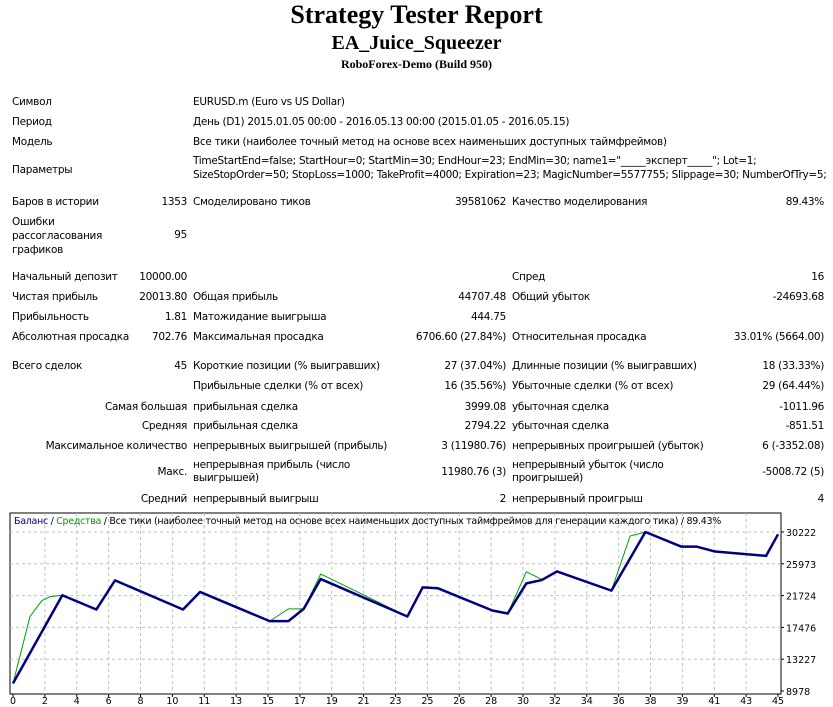  Describe the element at coordinates (473, 446) in the screenshot. I see `max-count-wins-value: 3 (11980.76)` at that location.